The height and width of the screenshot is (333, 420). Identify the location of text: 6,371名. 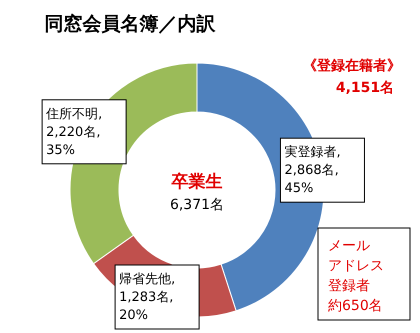
(197, 205).